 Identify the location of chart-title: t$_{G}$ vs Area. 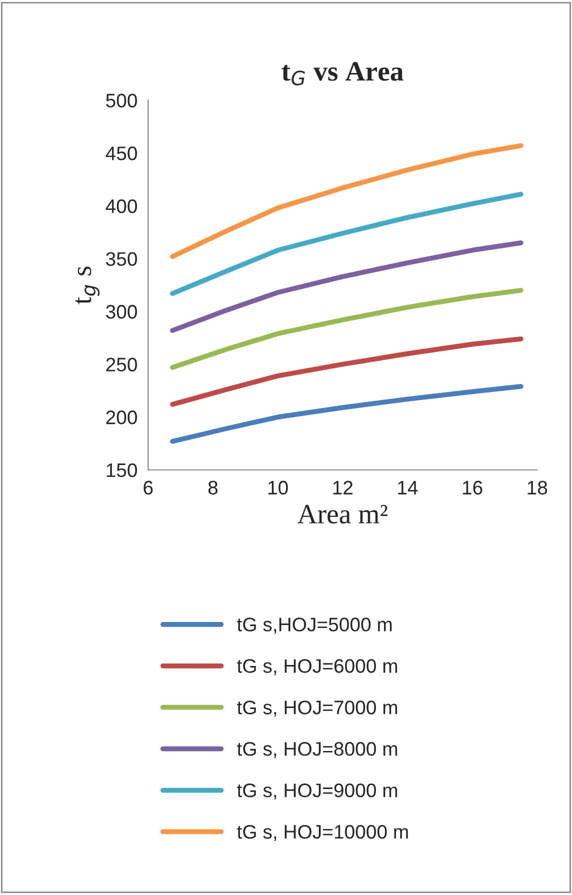
(343, 74).